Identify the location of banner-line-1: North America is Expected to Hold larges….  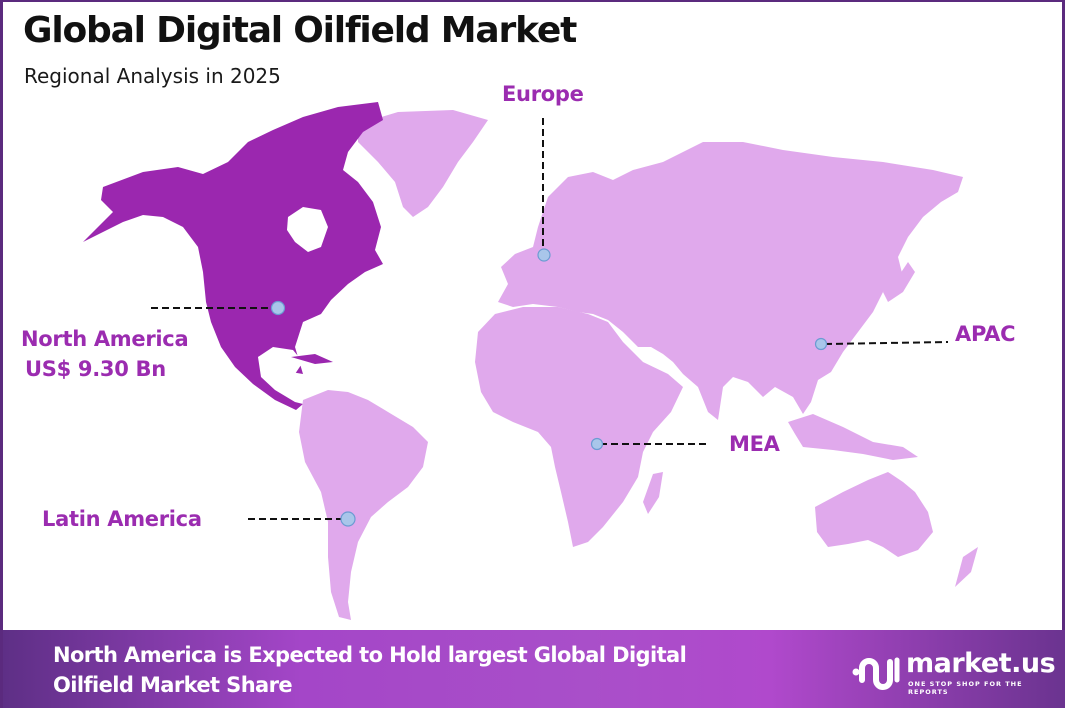
(370, 655).